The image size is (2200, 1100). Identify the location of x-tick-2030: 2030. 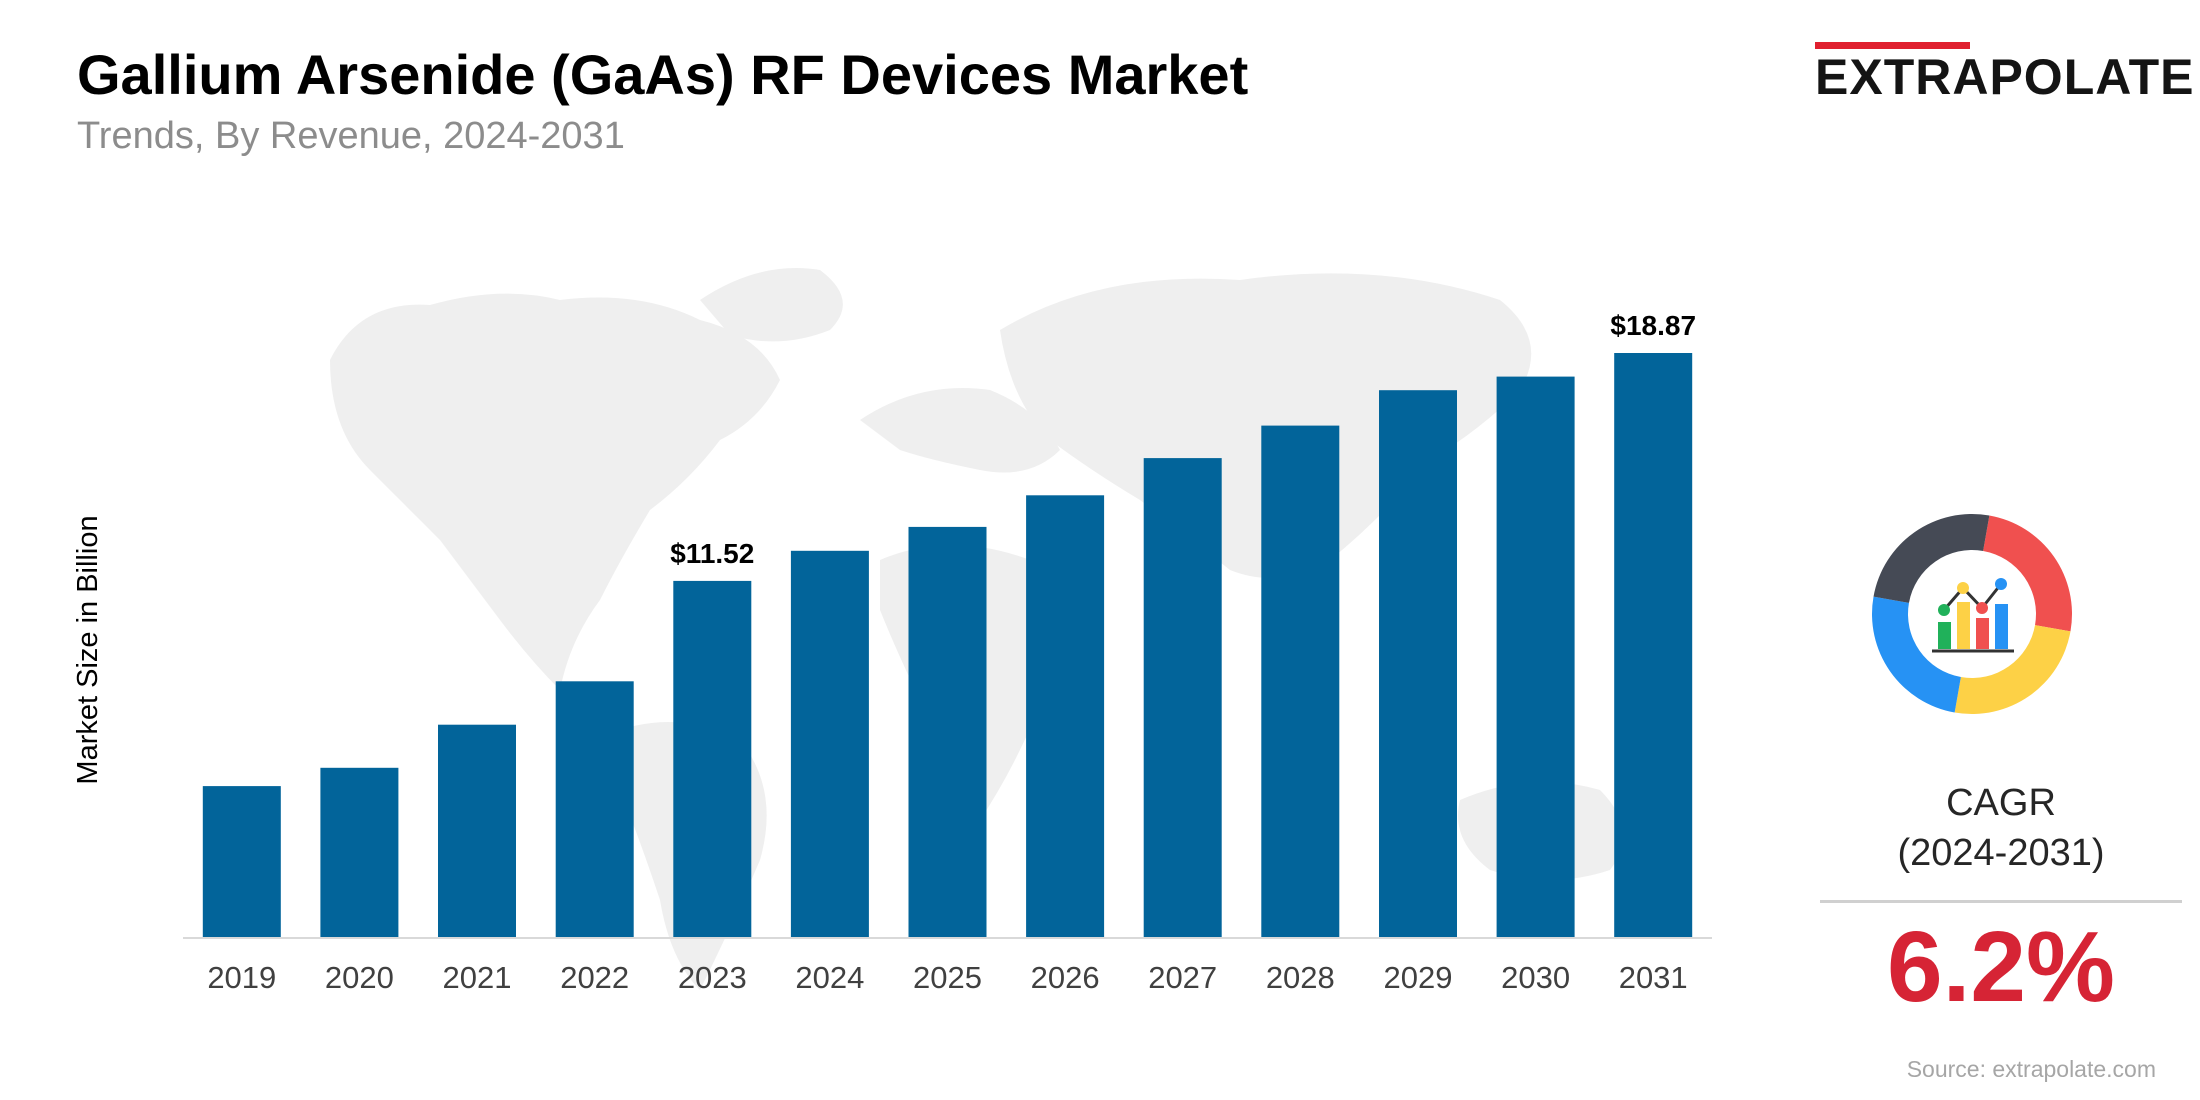
(1535, 977).